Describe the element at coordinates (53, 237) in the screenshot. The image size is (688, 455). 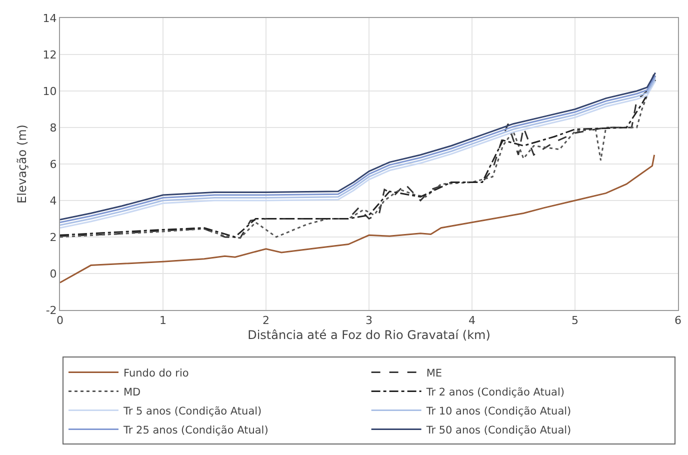
I see `y-tick-label: 2` at that location.